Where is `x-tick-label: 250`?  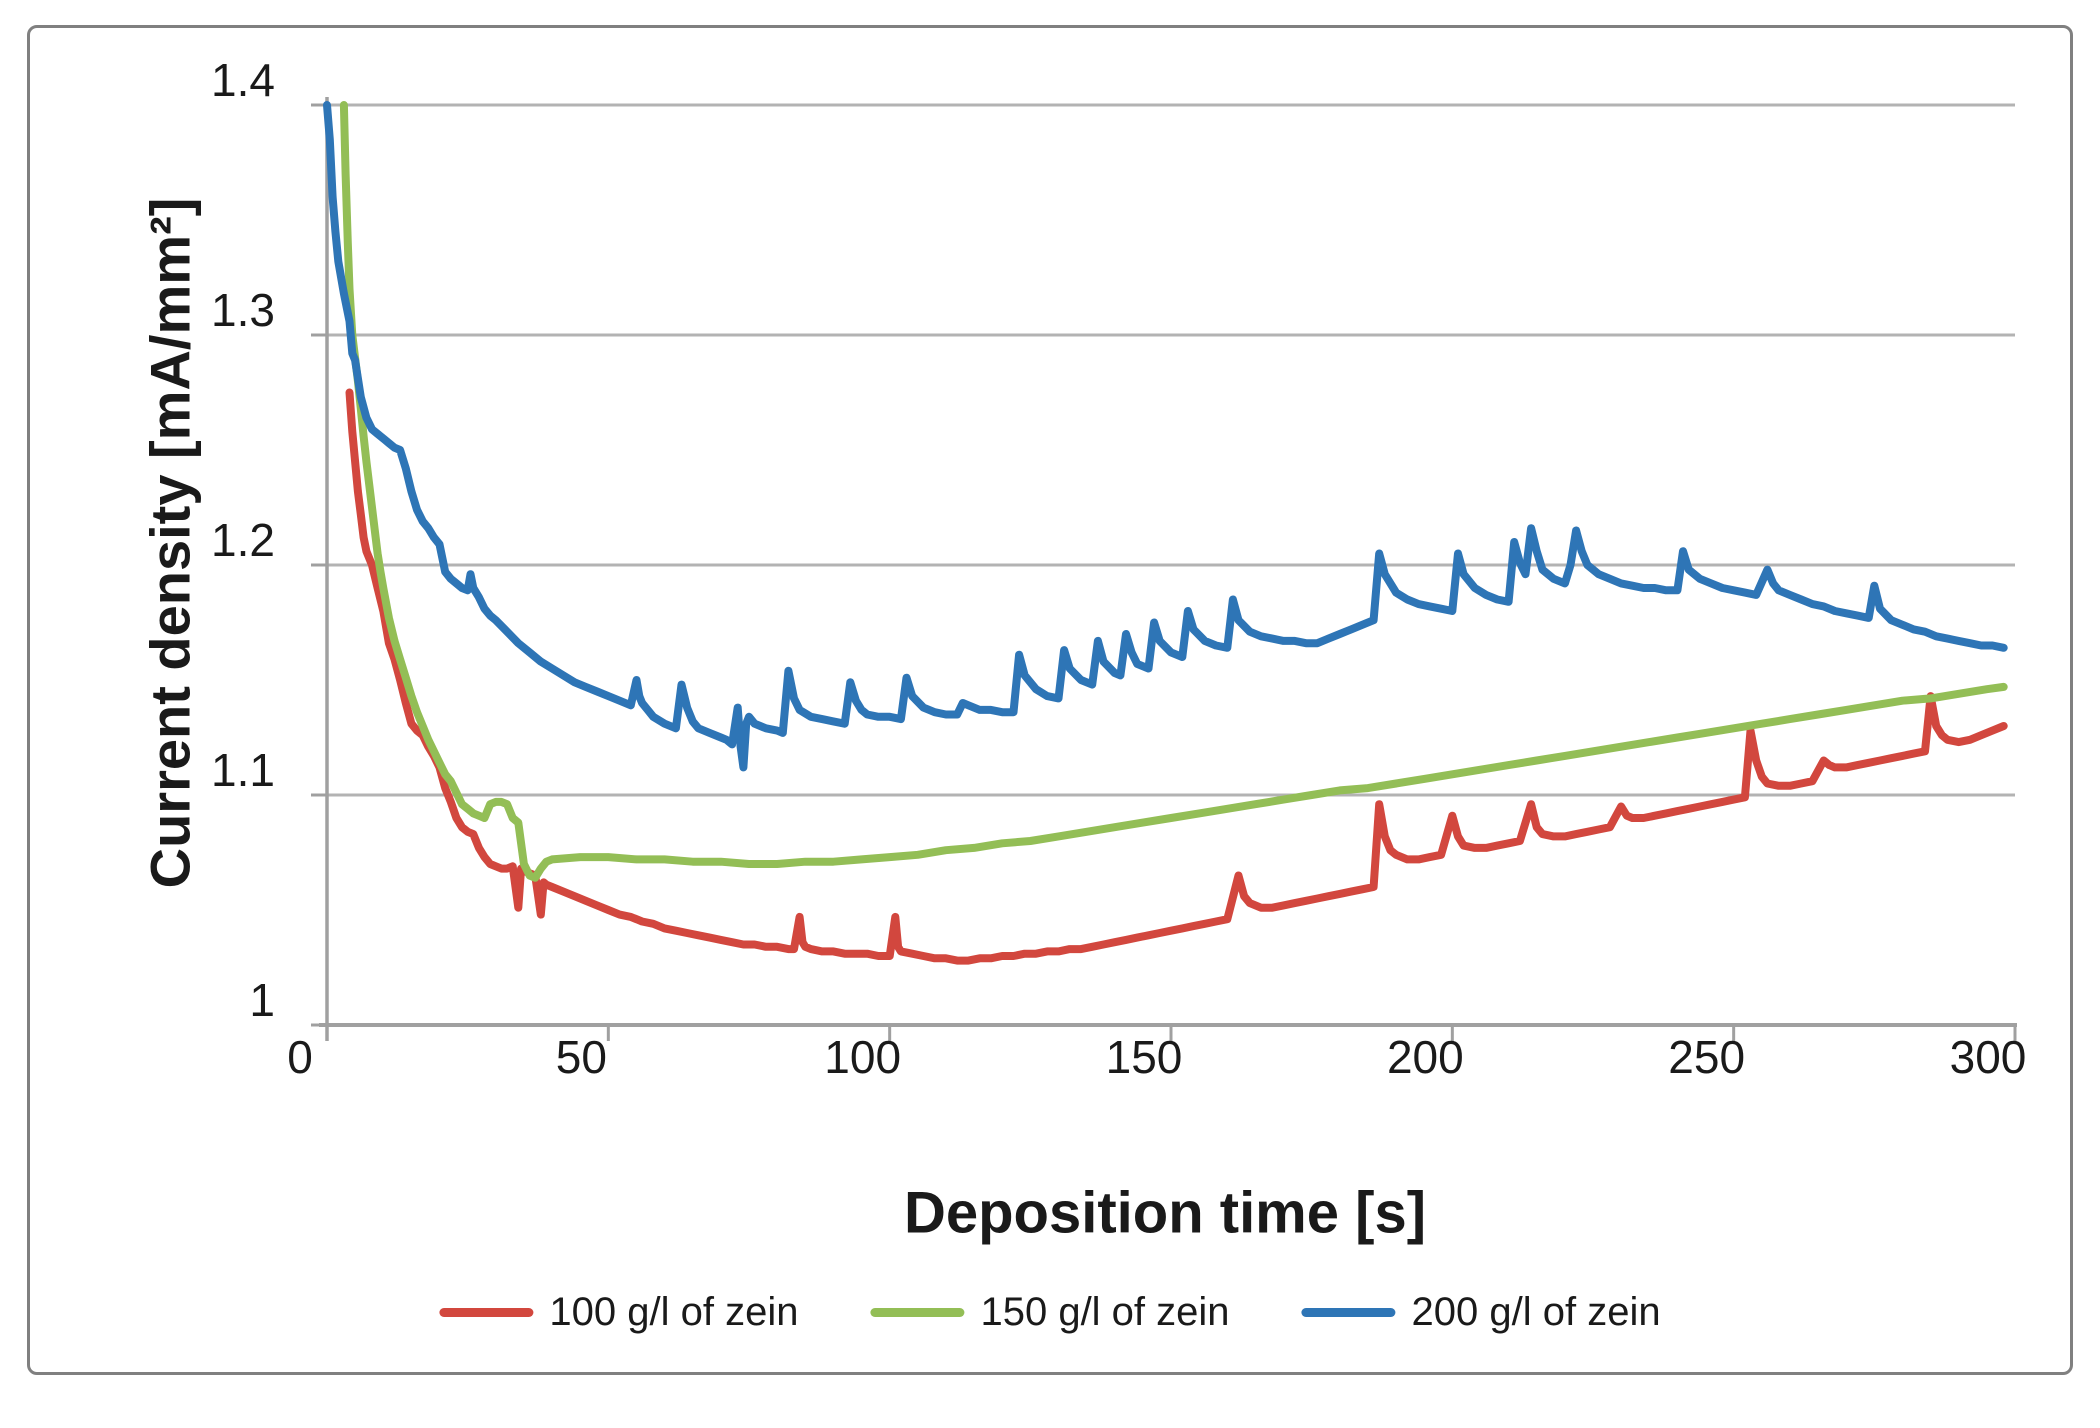
x-tick-label: 250 is located at coordinates (1707, 1057).